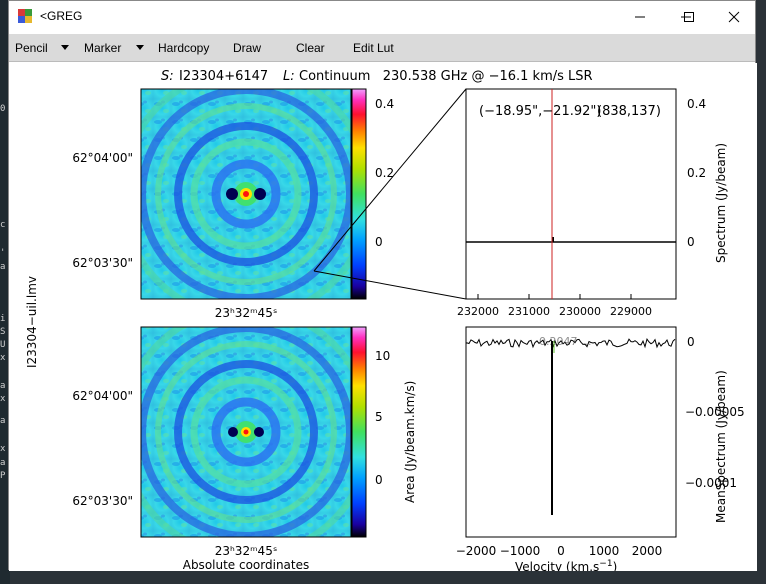 The image size is (766, 584). Describe the element at coordinates (359, 194) in the screenshot. I see `top-colorbar` at that location.